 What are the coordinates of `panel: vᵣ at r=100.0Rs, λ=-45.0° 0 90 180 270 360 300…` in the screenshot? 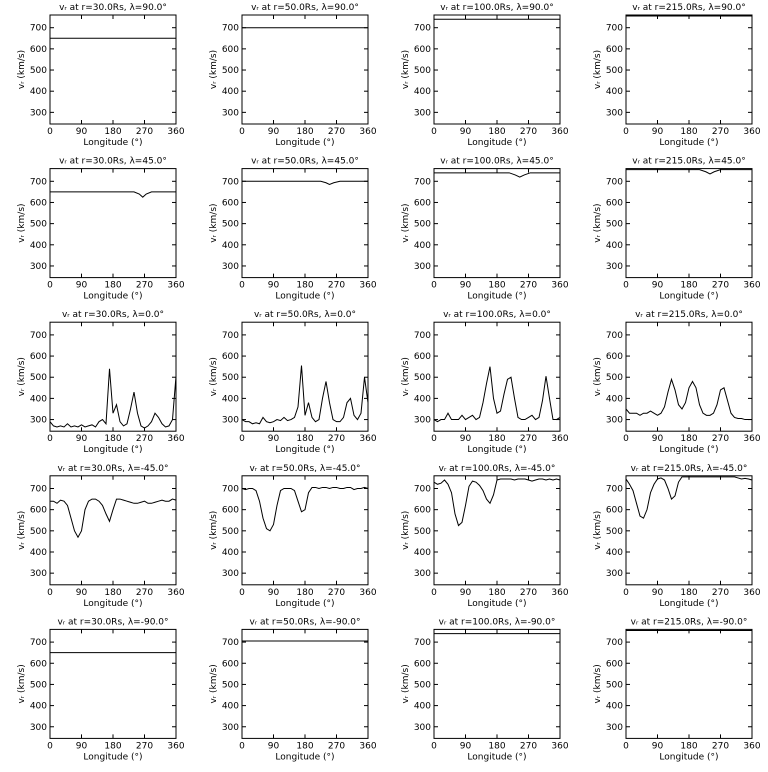 It's located at (485, 536).